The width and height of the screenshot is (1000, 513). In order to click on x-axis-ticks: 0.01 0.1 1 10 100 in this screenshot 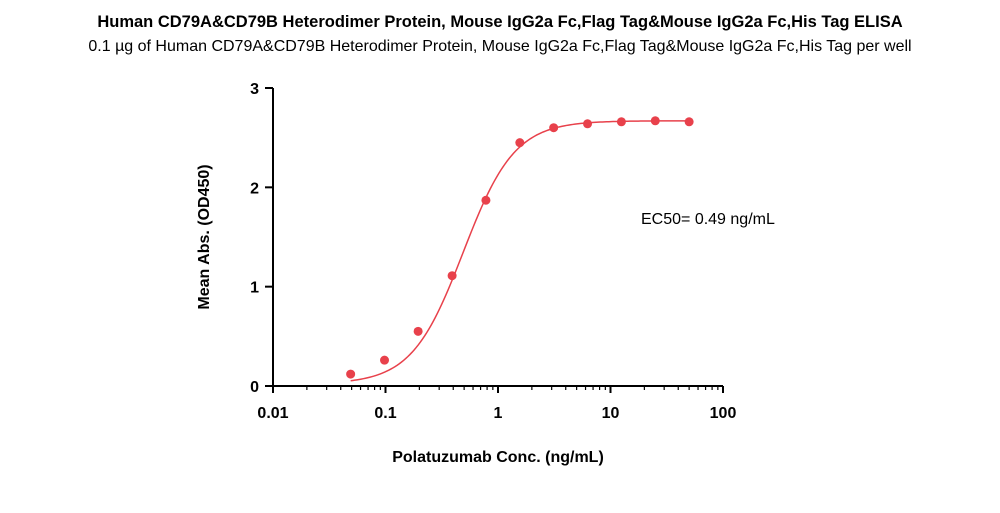, I will do `click(496, 404)`.